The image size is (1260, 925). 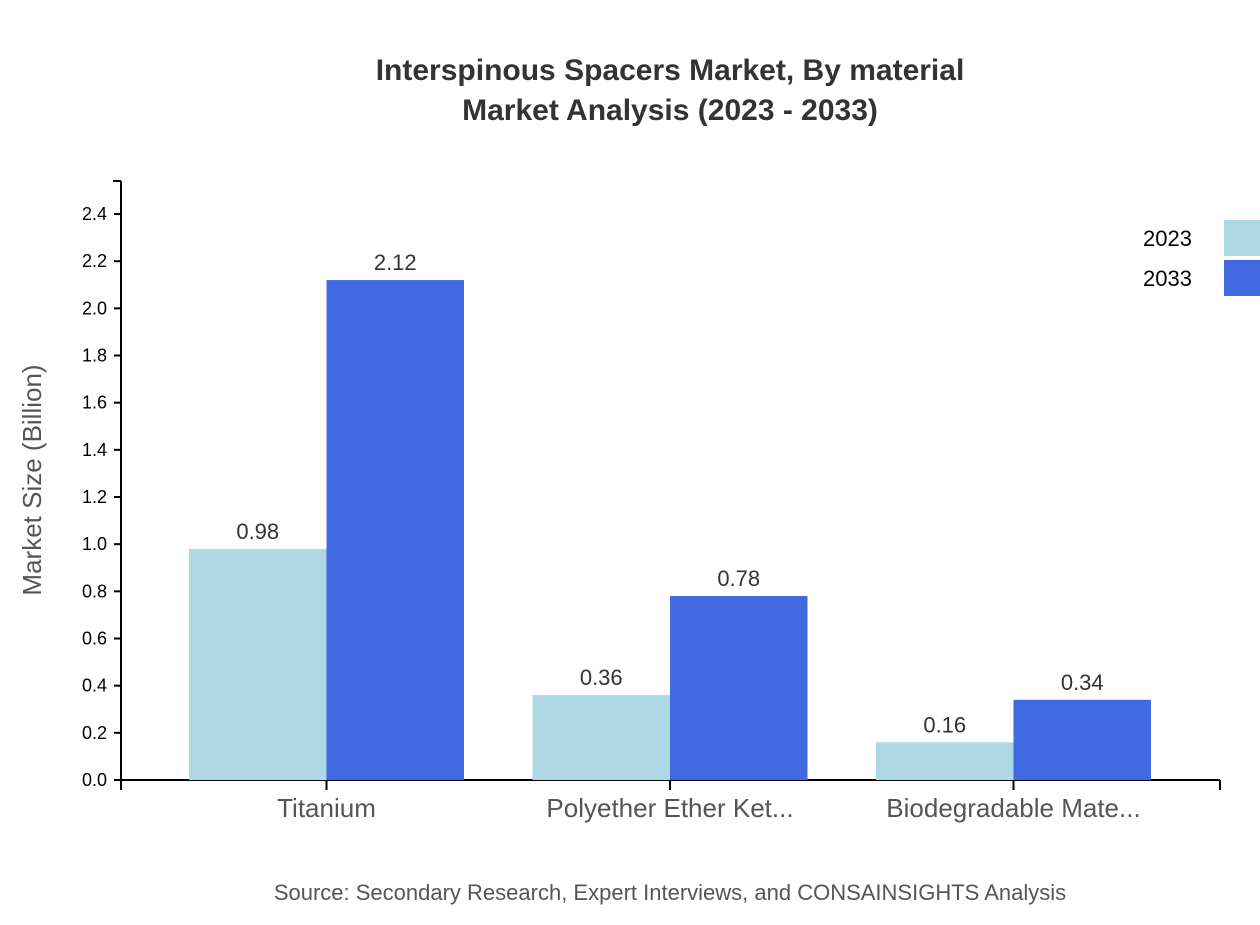 I want to click on chart-subtitle: Market Analysis (2023 - 2033), so click(x=670, y=110).